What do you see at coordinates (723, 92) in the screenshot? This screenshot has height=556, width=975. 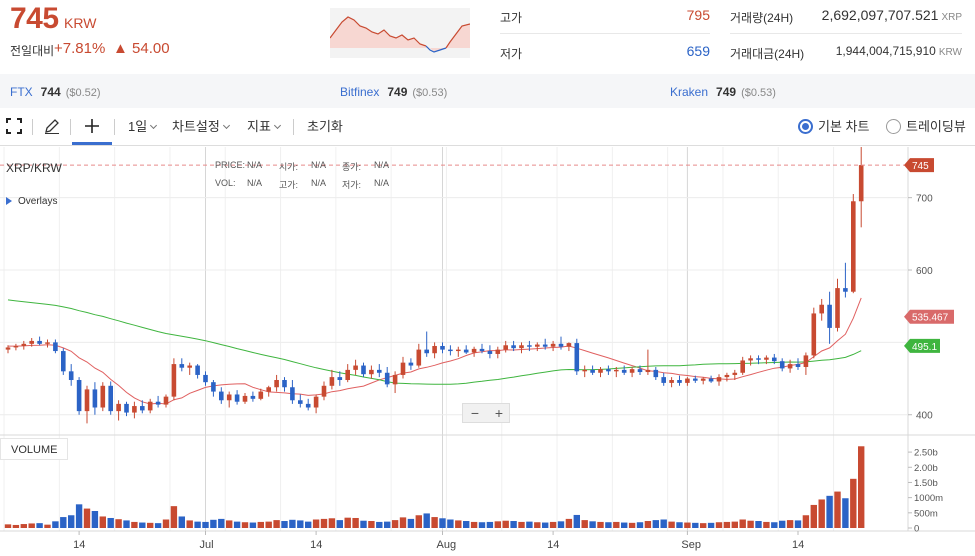 I see `exchange-kraken: Kraken 749 ($0.53)` at bounding box center [723, 92].